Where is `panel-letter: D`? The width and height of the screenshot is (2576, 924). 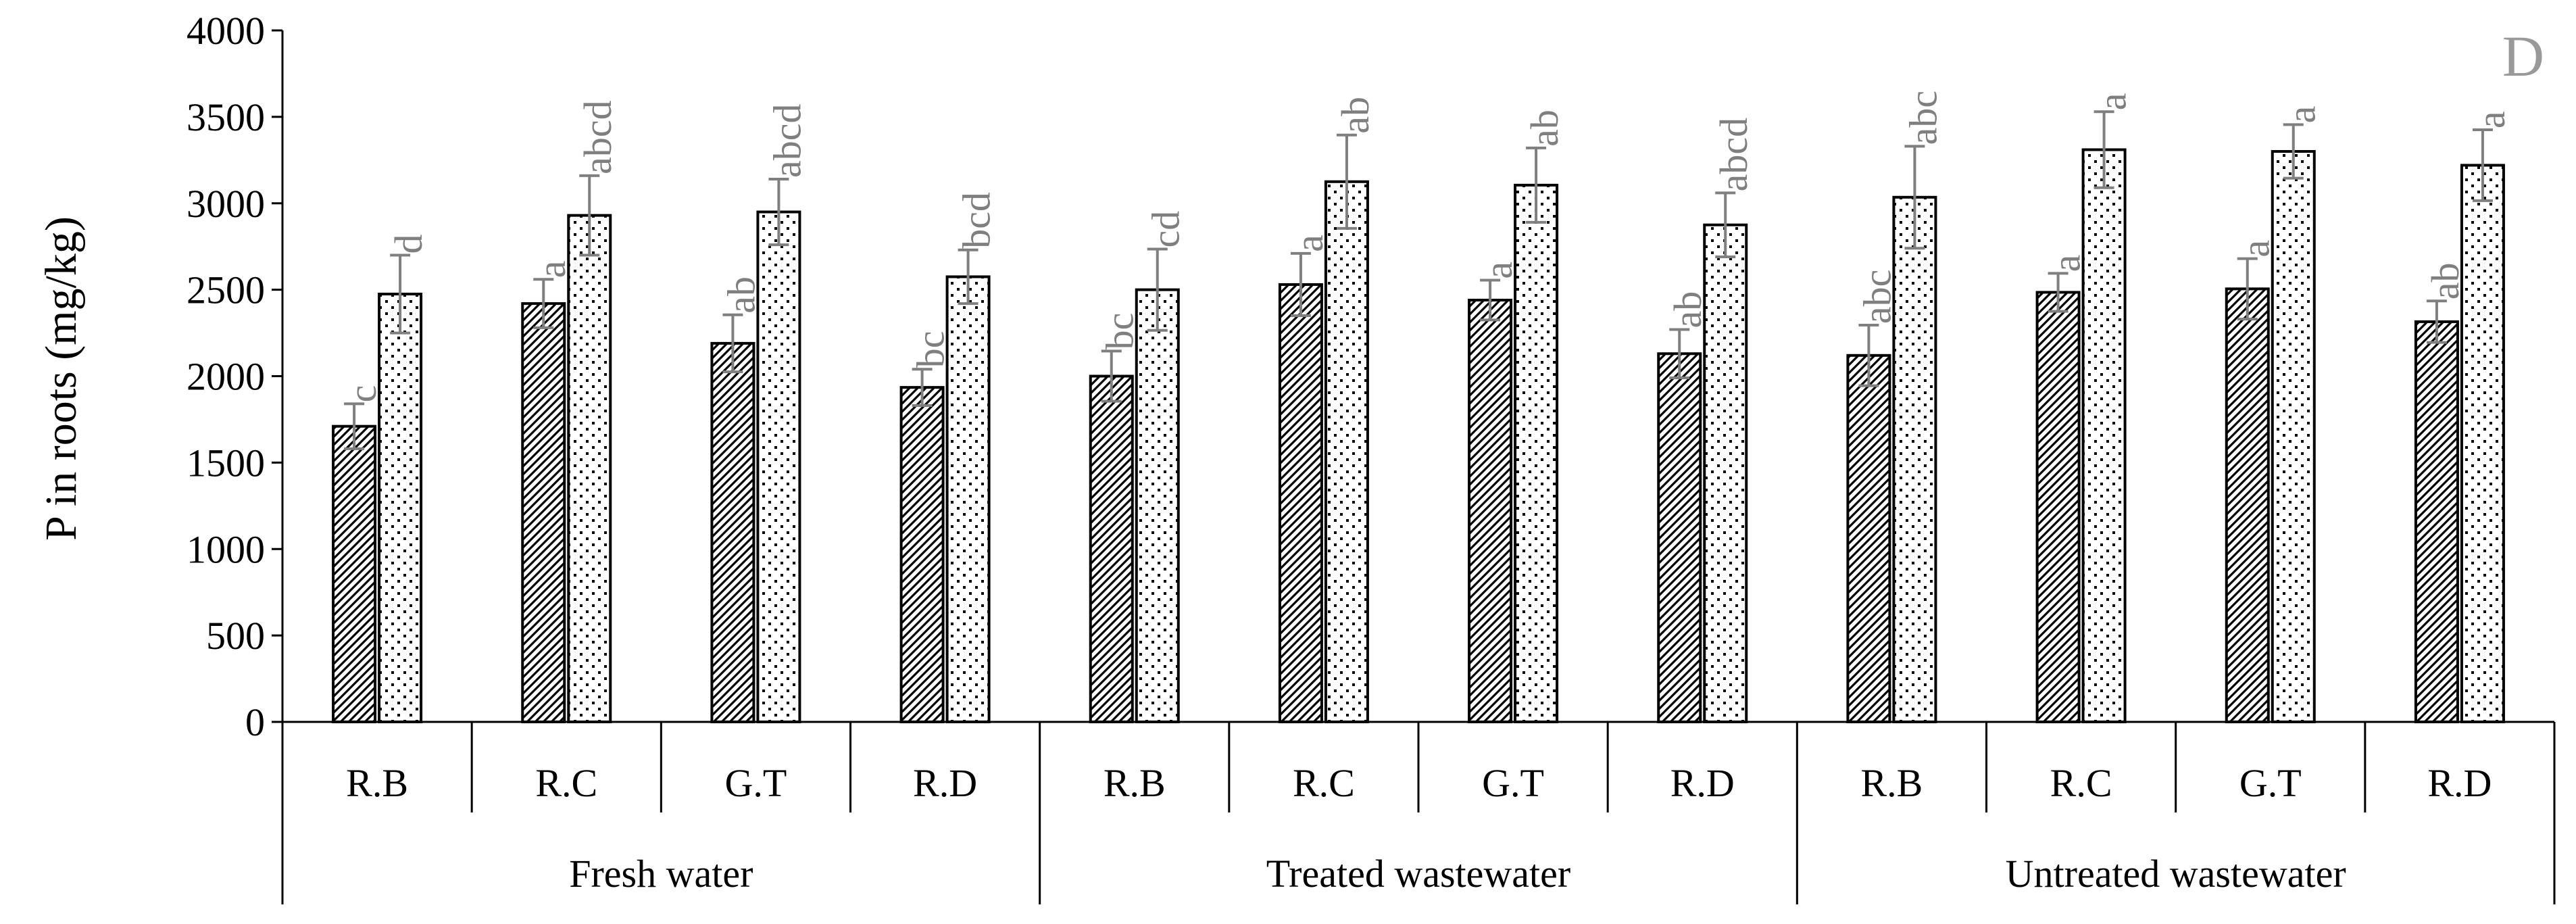
panel-letter: D is located at coordinates (2523, 56).